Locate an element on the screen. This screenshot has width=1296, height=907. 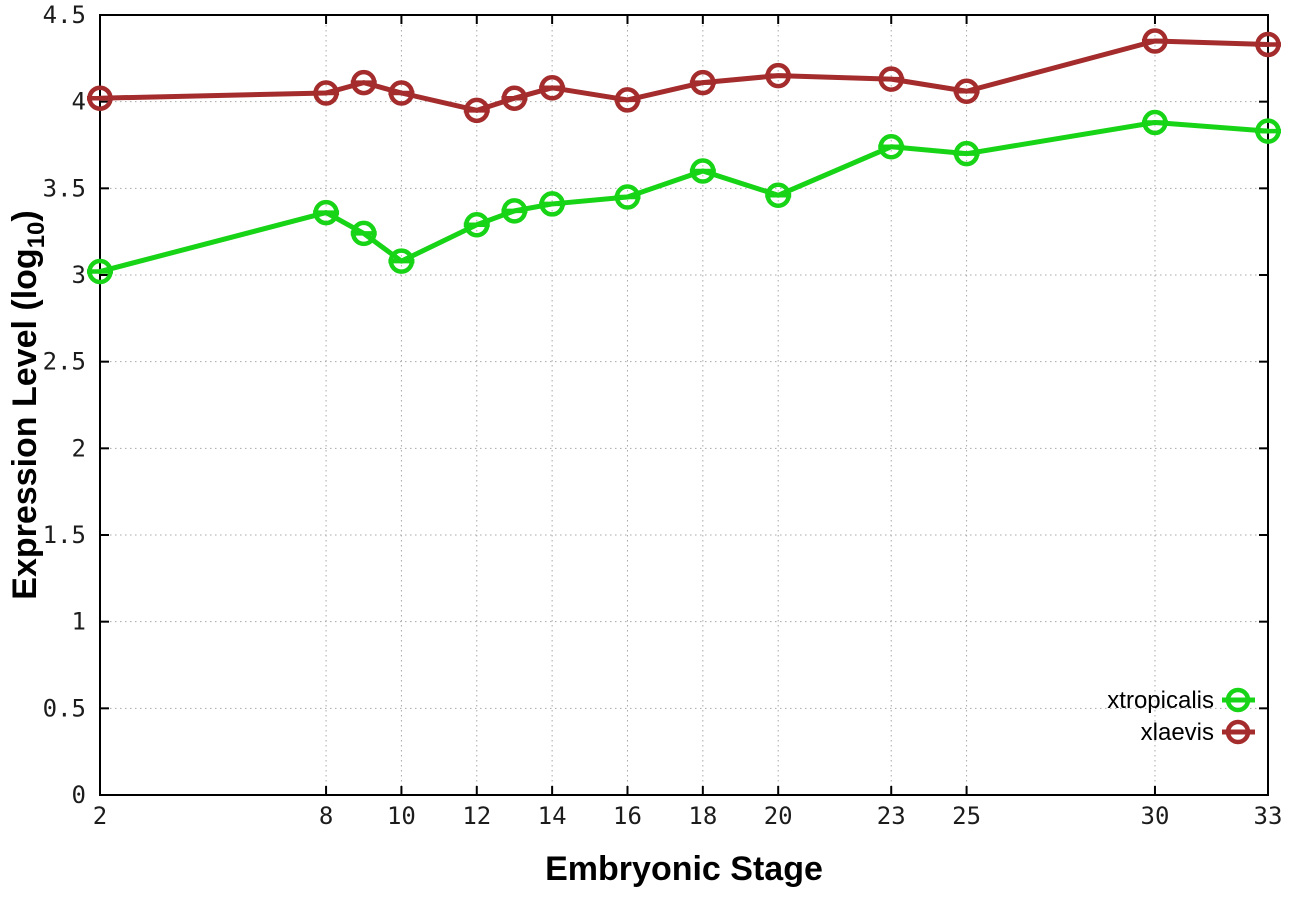
x-tick-label: 2 is located at coordinates (100, 816).